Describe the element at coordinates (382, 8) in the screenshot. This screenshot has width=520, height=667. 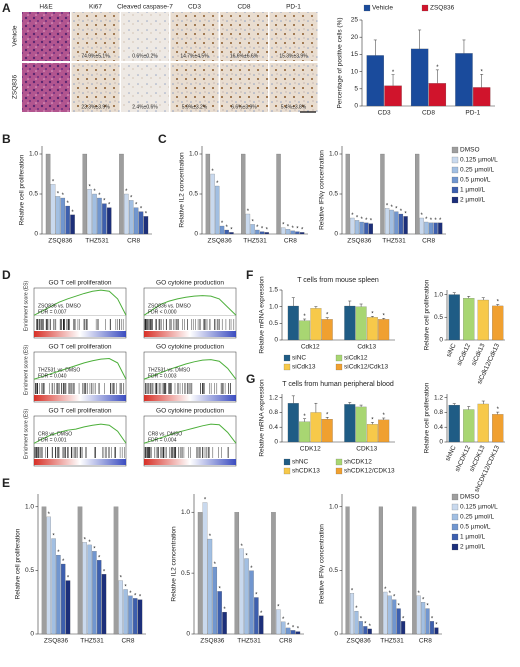
I see `legend-label: Vehicle` at that location.